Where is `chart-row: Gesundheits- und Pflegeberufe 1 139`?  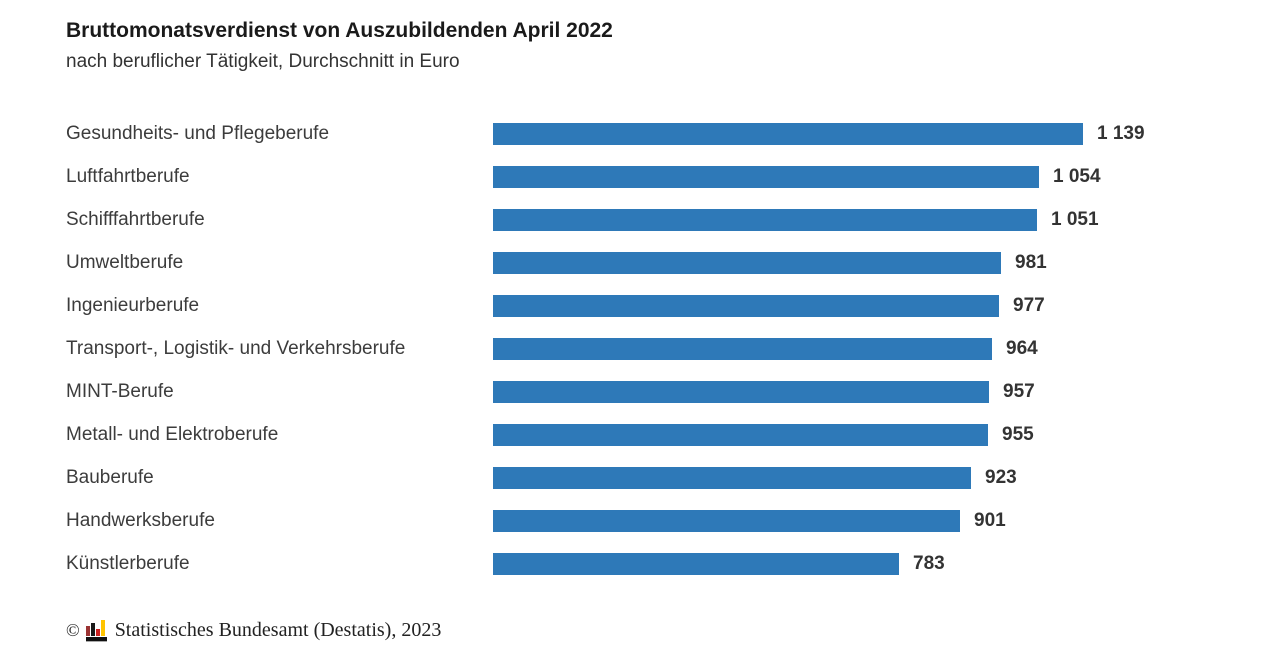 chart-row: Gesundheits- und Pflegeberufe 1 139 is located at coordinates (605, 133).